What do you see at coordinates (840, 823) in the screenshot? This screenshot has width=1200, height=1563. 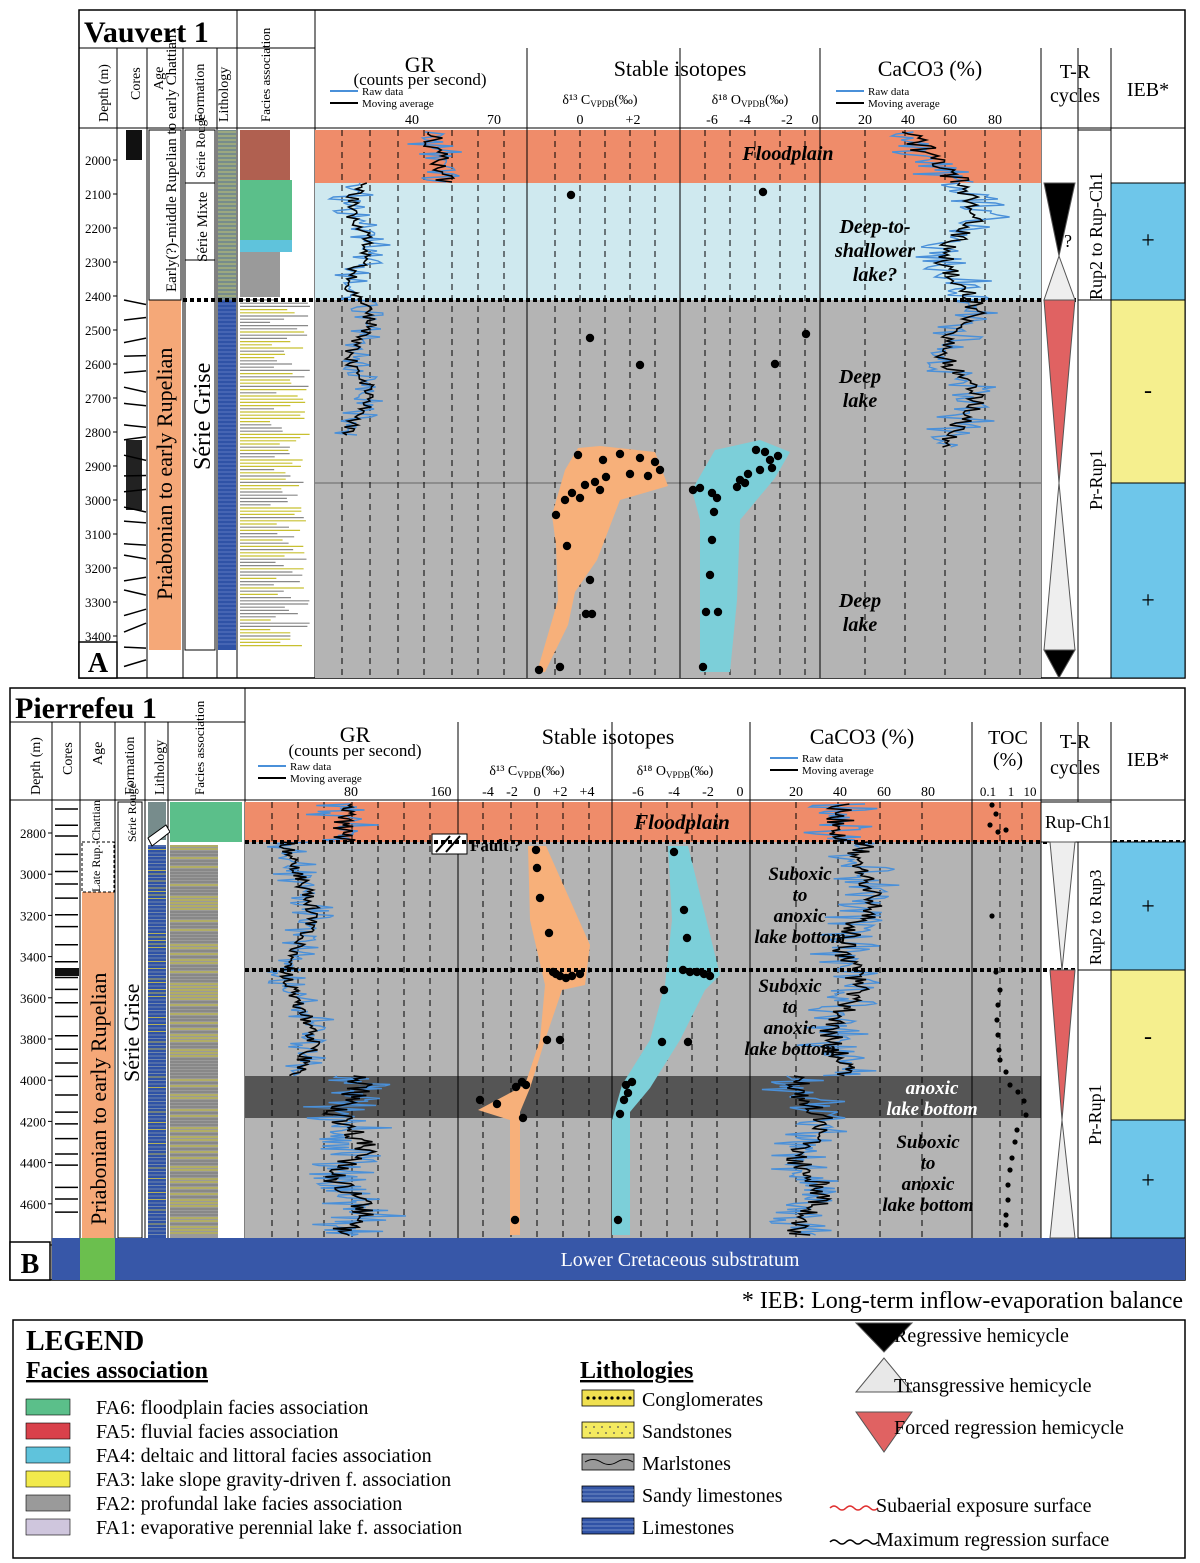 I see `b-caco3-upper-average-trace` at bounding box center [840, 823].